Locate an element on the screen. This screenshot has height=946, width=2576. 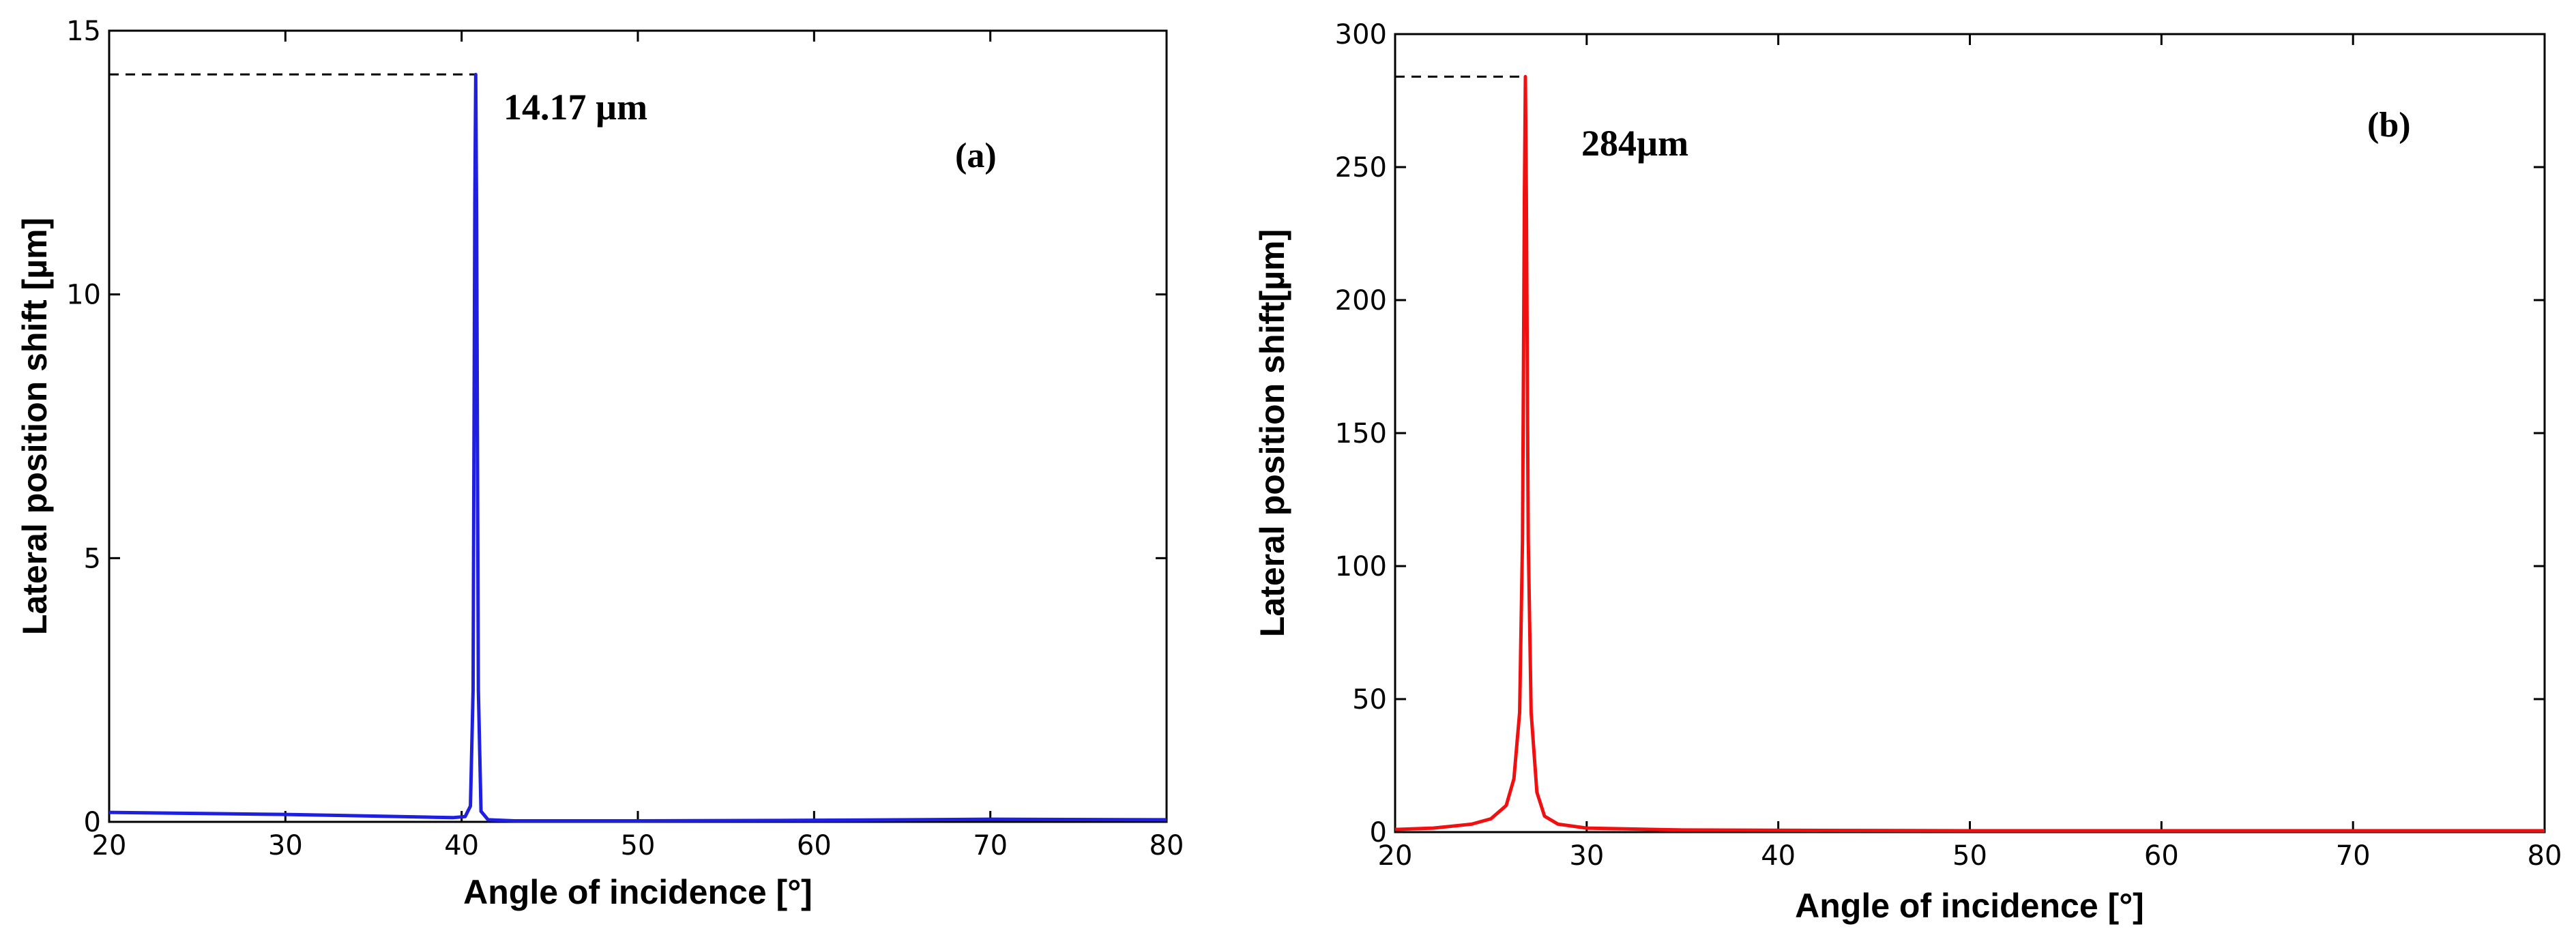
y-tick-label: 5 is located at coordinates (92, 558).